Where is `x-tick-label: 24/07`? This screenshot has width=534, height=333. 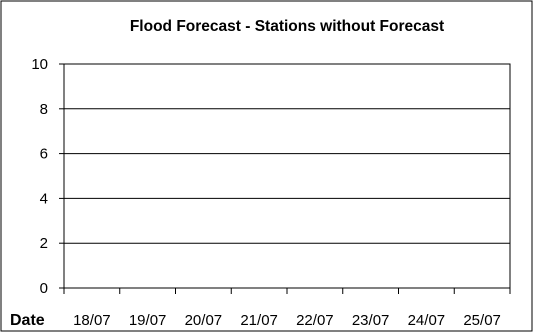
x-tick-label: 24/07 is located at coordinates (427, 320).